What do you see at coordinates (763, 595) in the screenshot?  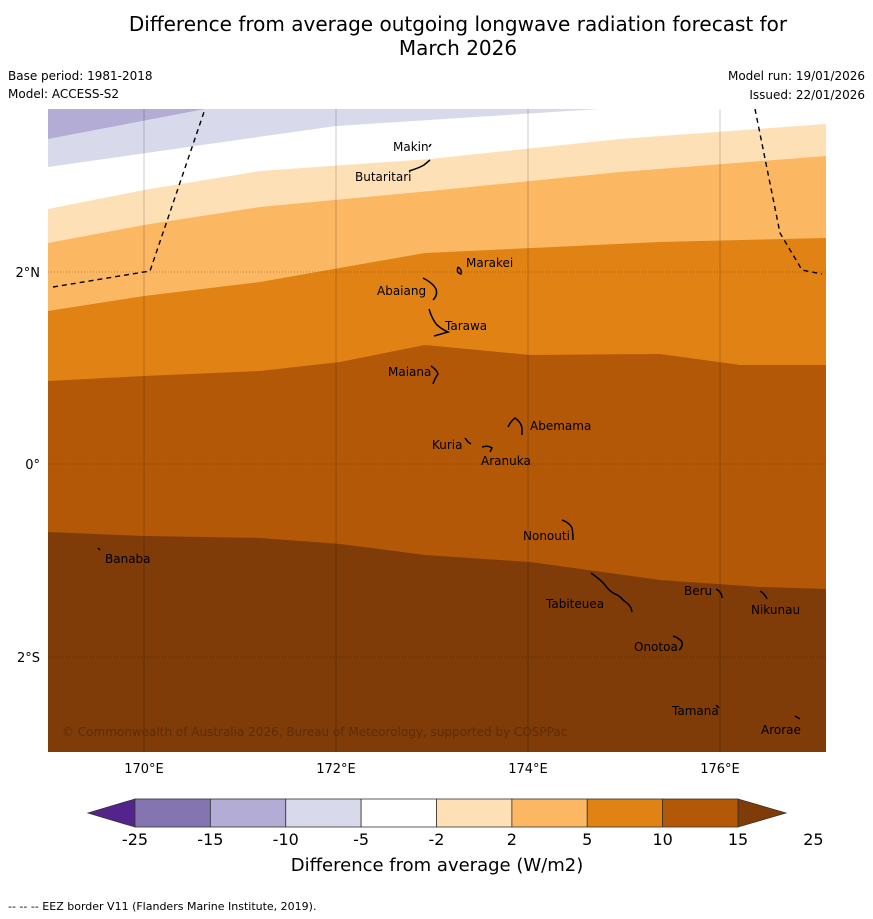 I see `atoll-nikunau` at bounding box center [763, 595].